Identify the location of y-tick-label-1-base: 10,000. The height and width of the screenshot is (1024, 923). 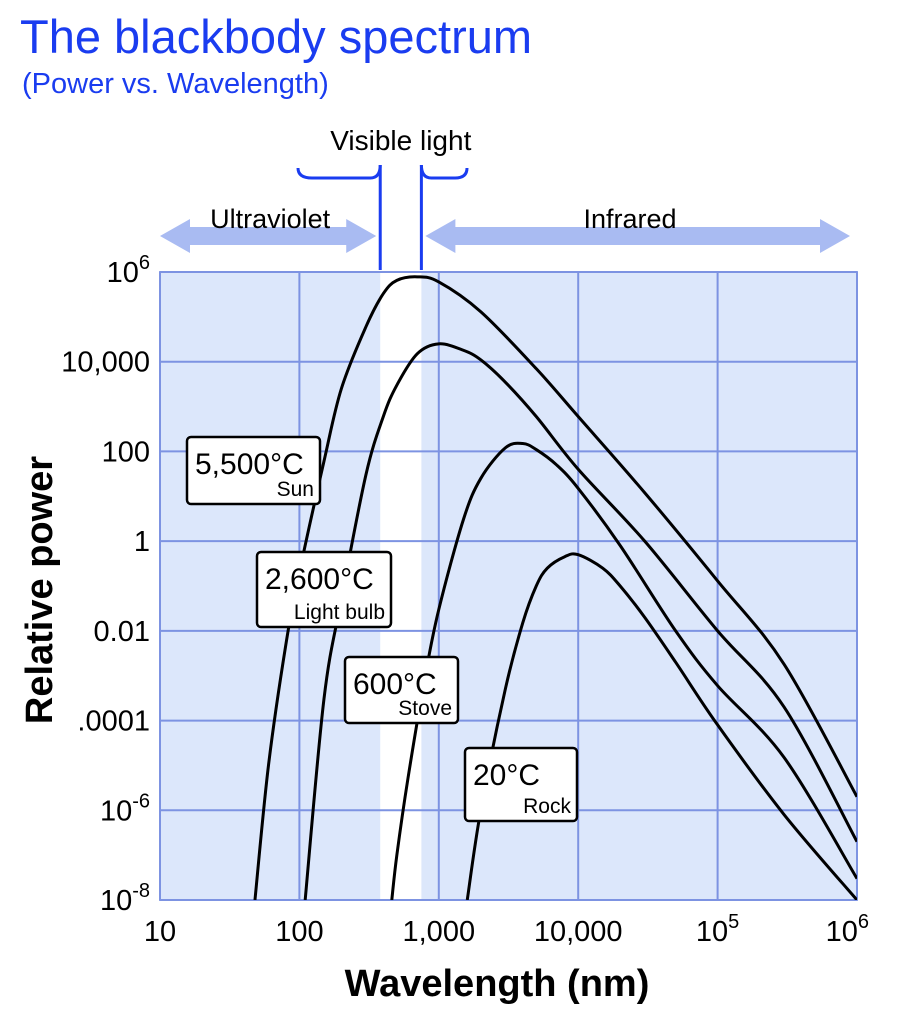
(105, 363).